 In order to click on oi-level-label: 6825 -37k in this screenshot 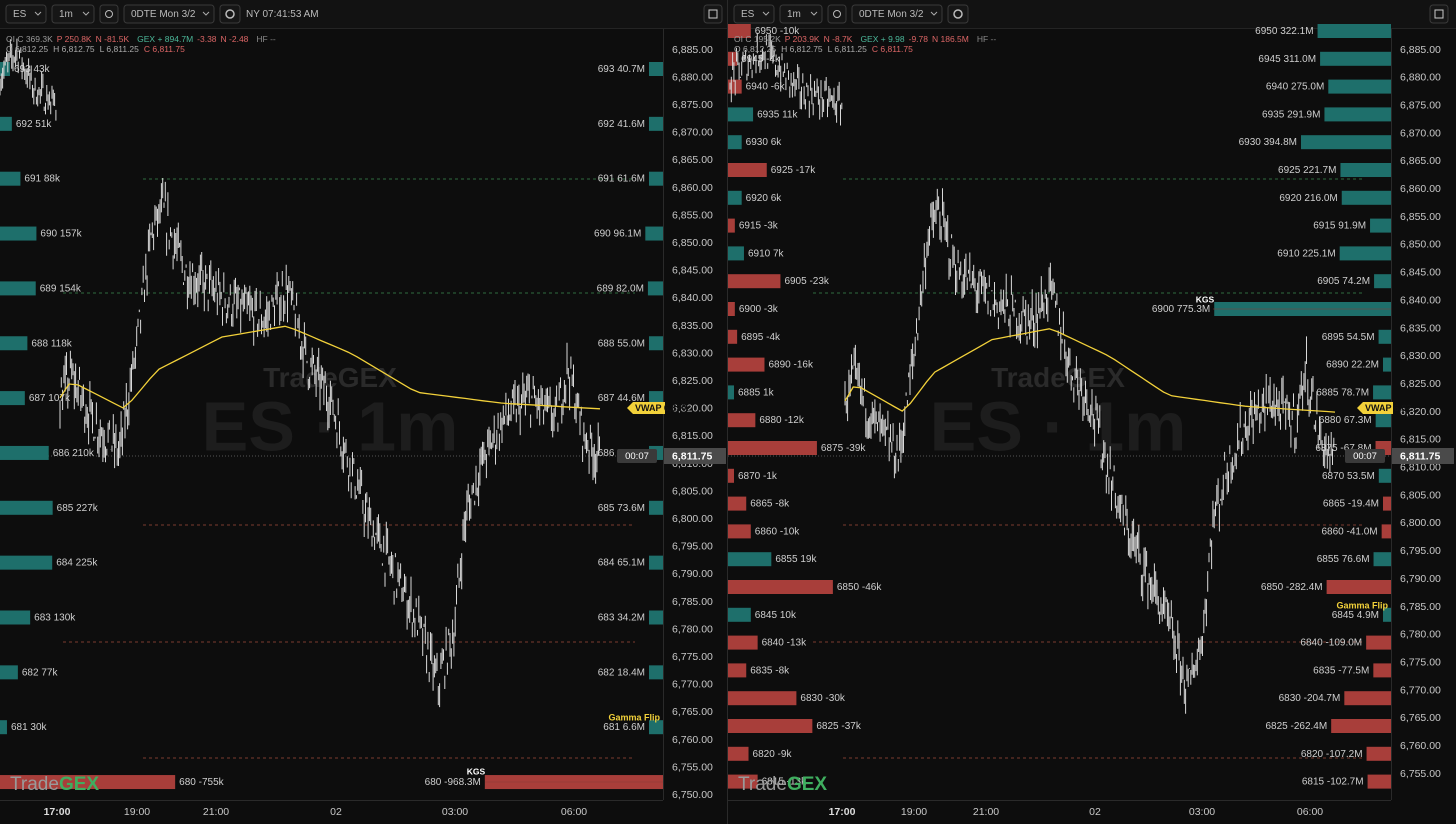, I will do `click(838, 726)`.